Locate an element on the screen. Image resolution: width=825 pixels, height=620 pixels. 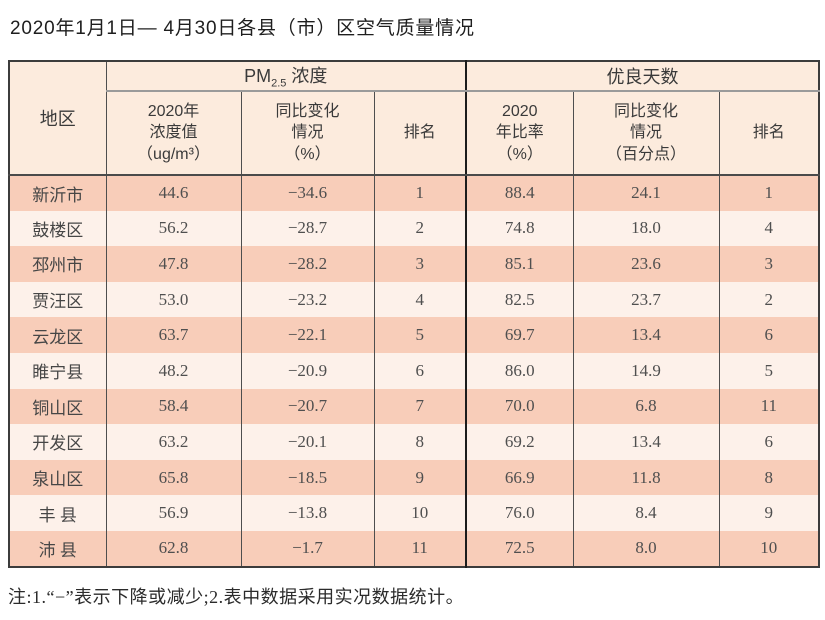
table-row: 泉山区 65.8 −18.5 9 66.9 11.8 8 is located at coordinates (414, 477).